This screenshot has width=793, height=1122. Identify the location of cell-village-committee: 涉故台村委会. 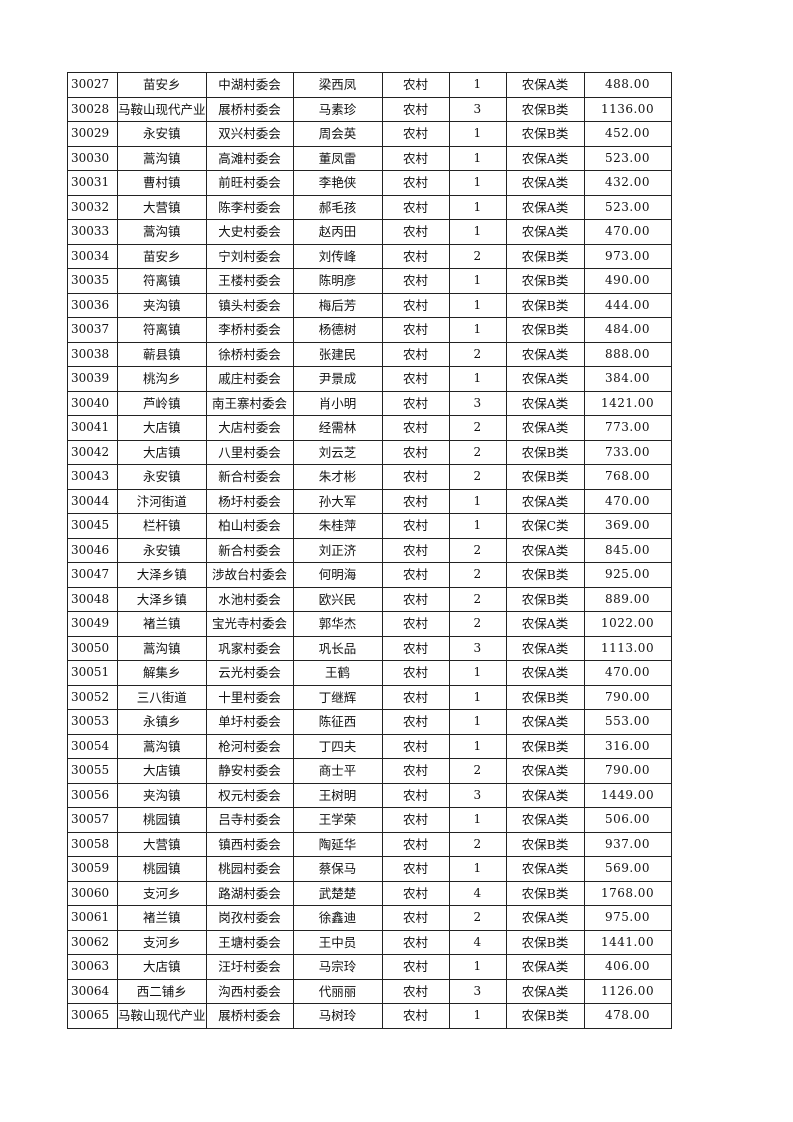
(249, 575).